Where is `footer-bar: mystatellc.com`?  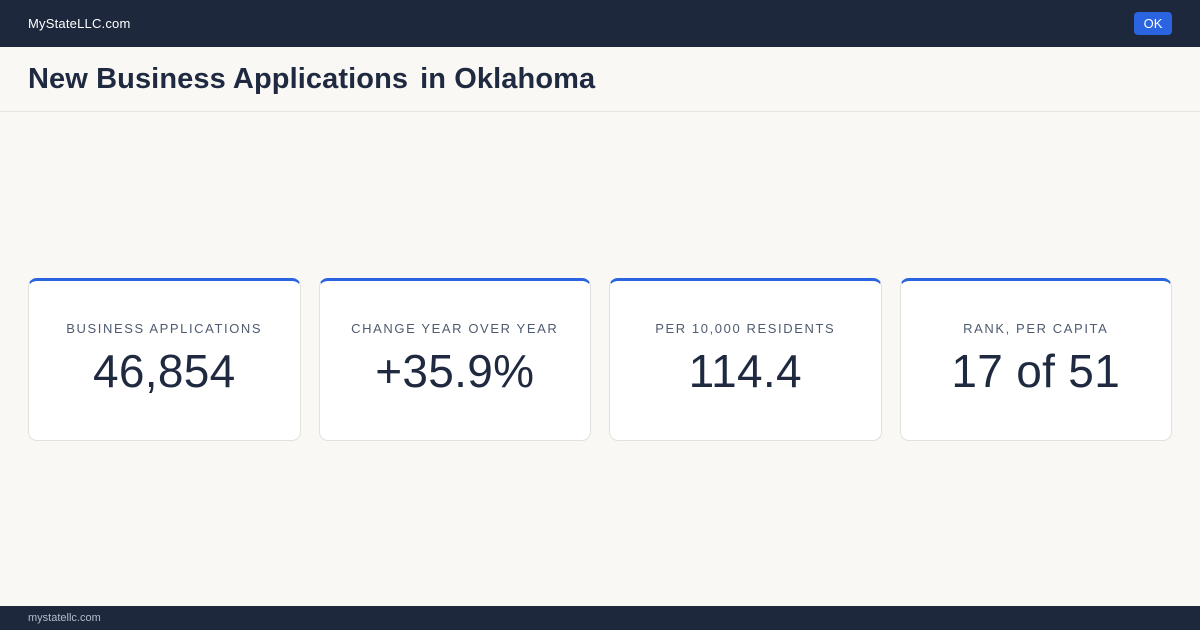 footer-bar: mystatellc.com is located at coordinates (600, 618).